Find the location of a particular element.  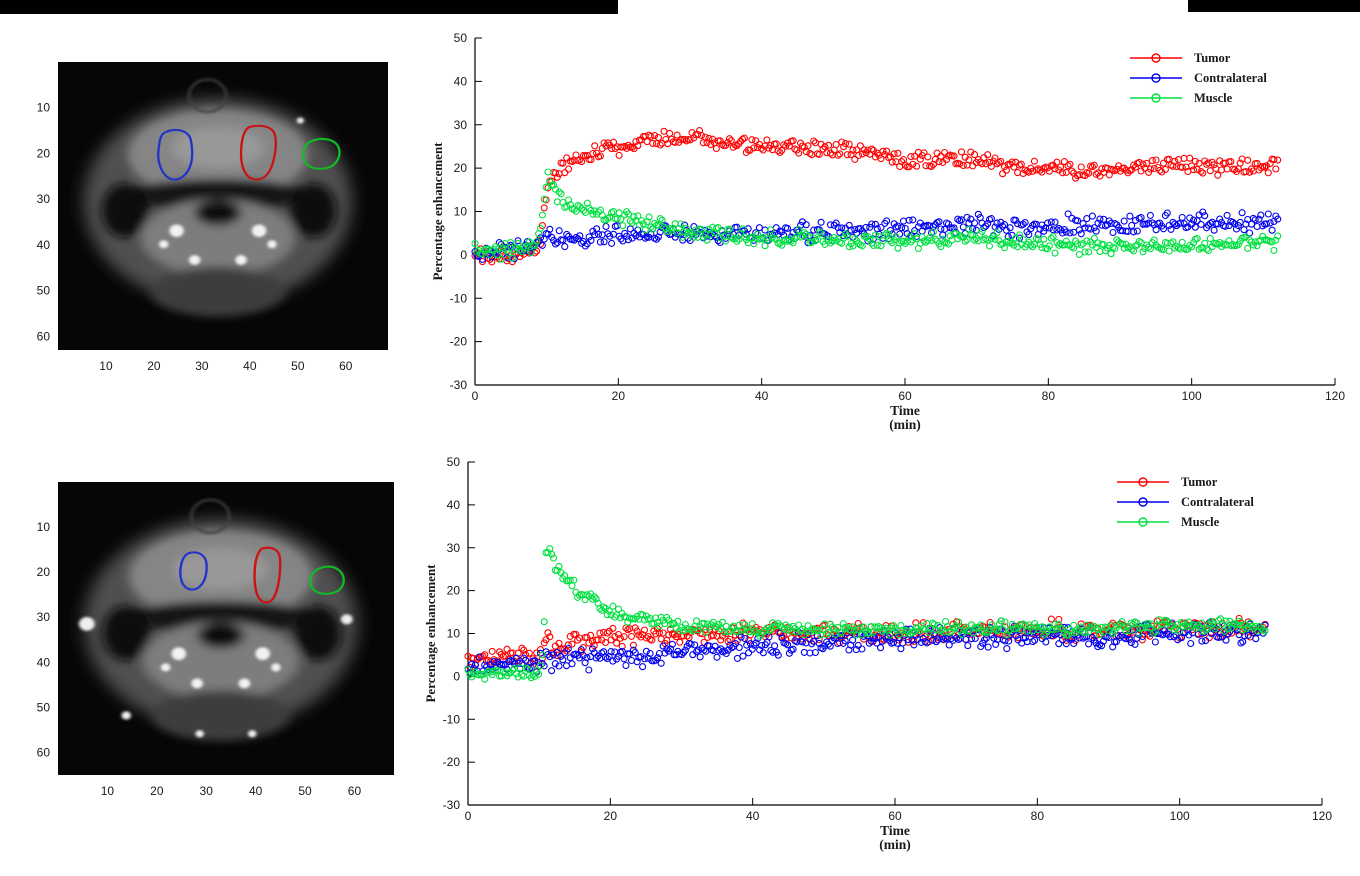

legend-entry-contralateral: Contralateral is located at coordinates (1185, 502).